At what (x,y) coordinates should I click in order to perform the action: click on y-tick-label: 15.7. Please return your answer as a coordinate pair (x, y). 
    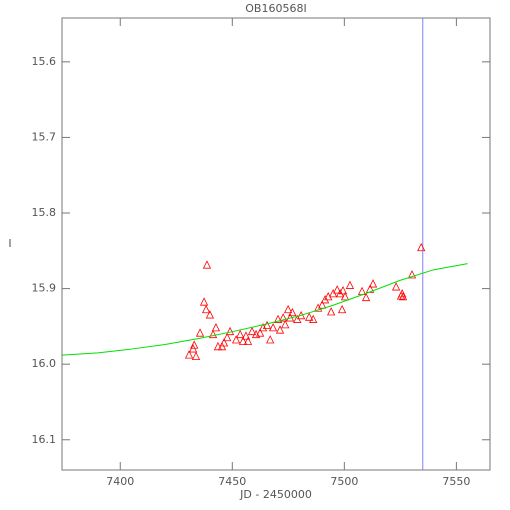
    Looking at the image, I should click on (44, 136).